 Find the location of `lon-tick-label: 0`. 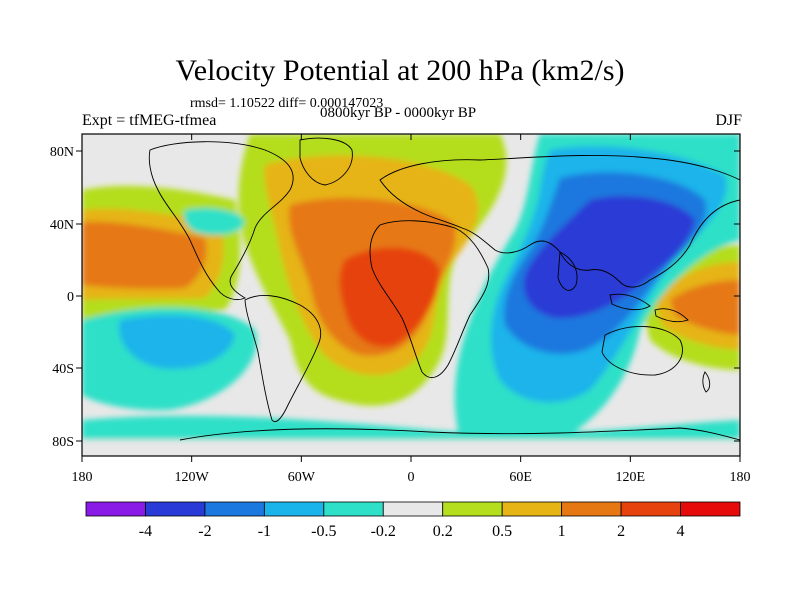

lon-tick-label: 0 is located at coordinates (411, 477).